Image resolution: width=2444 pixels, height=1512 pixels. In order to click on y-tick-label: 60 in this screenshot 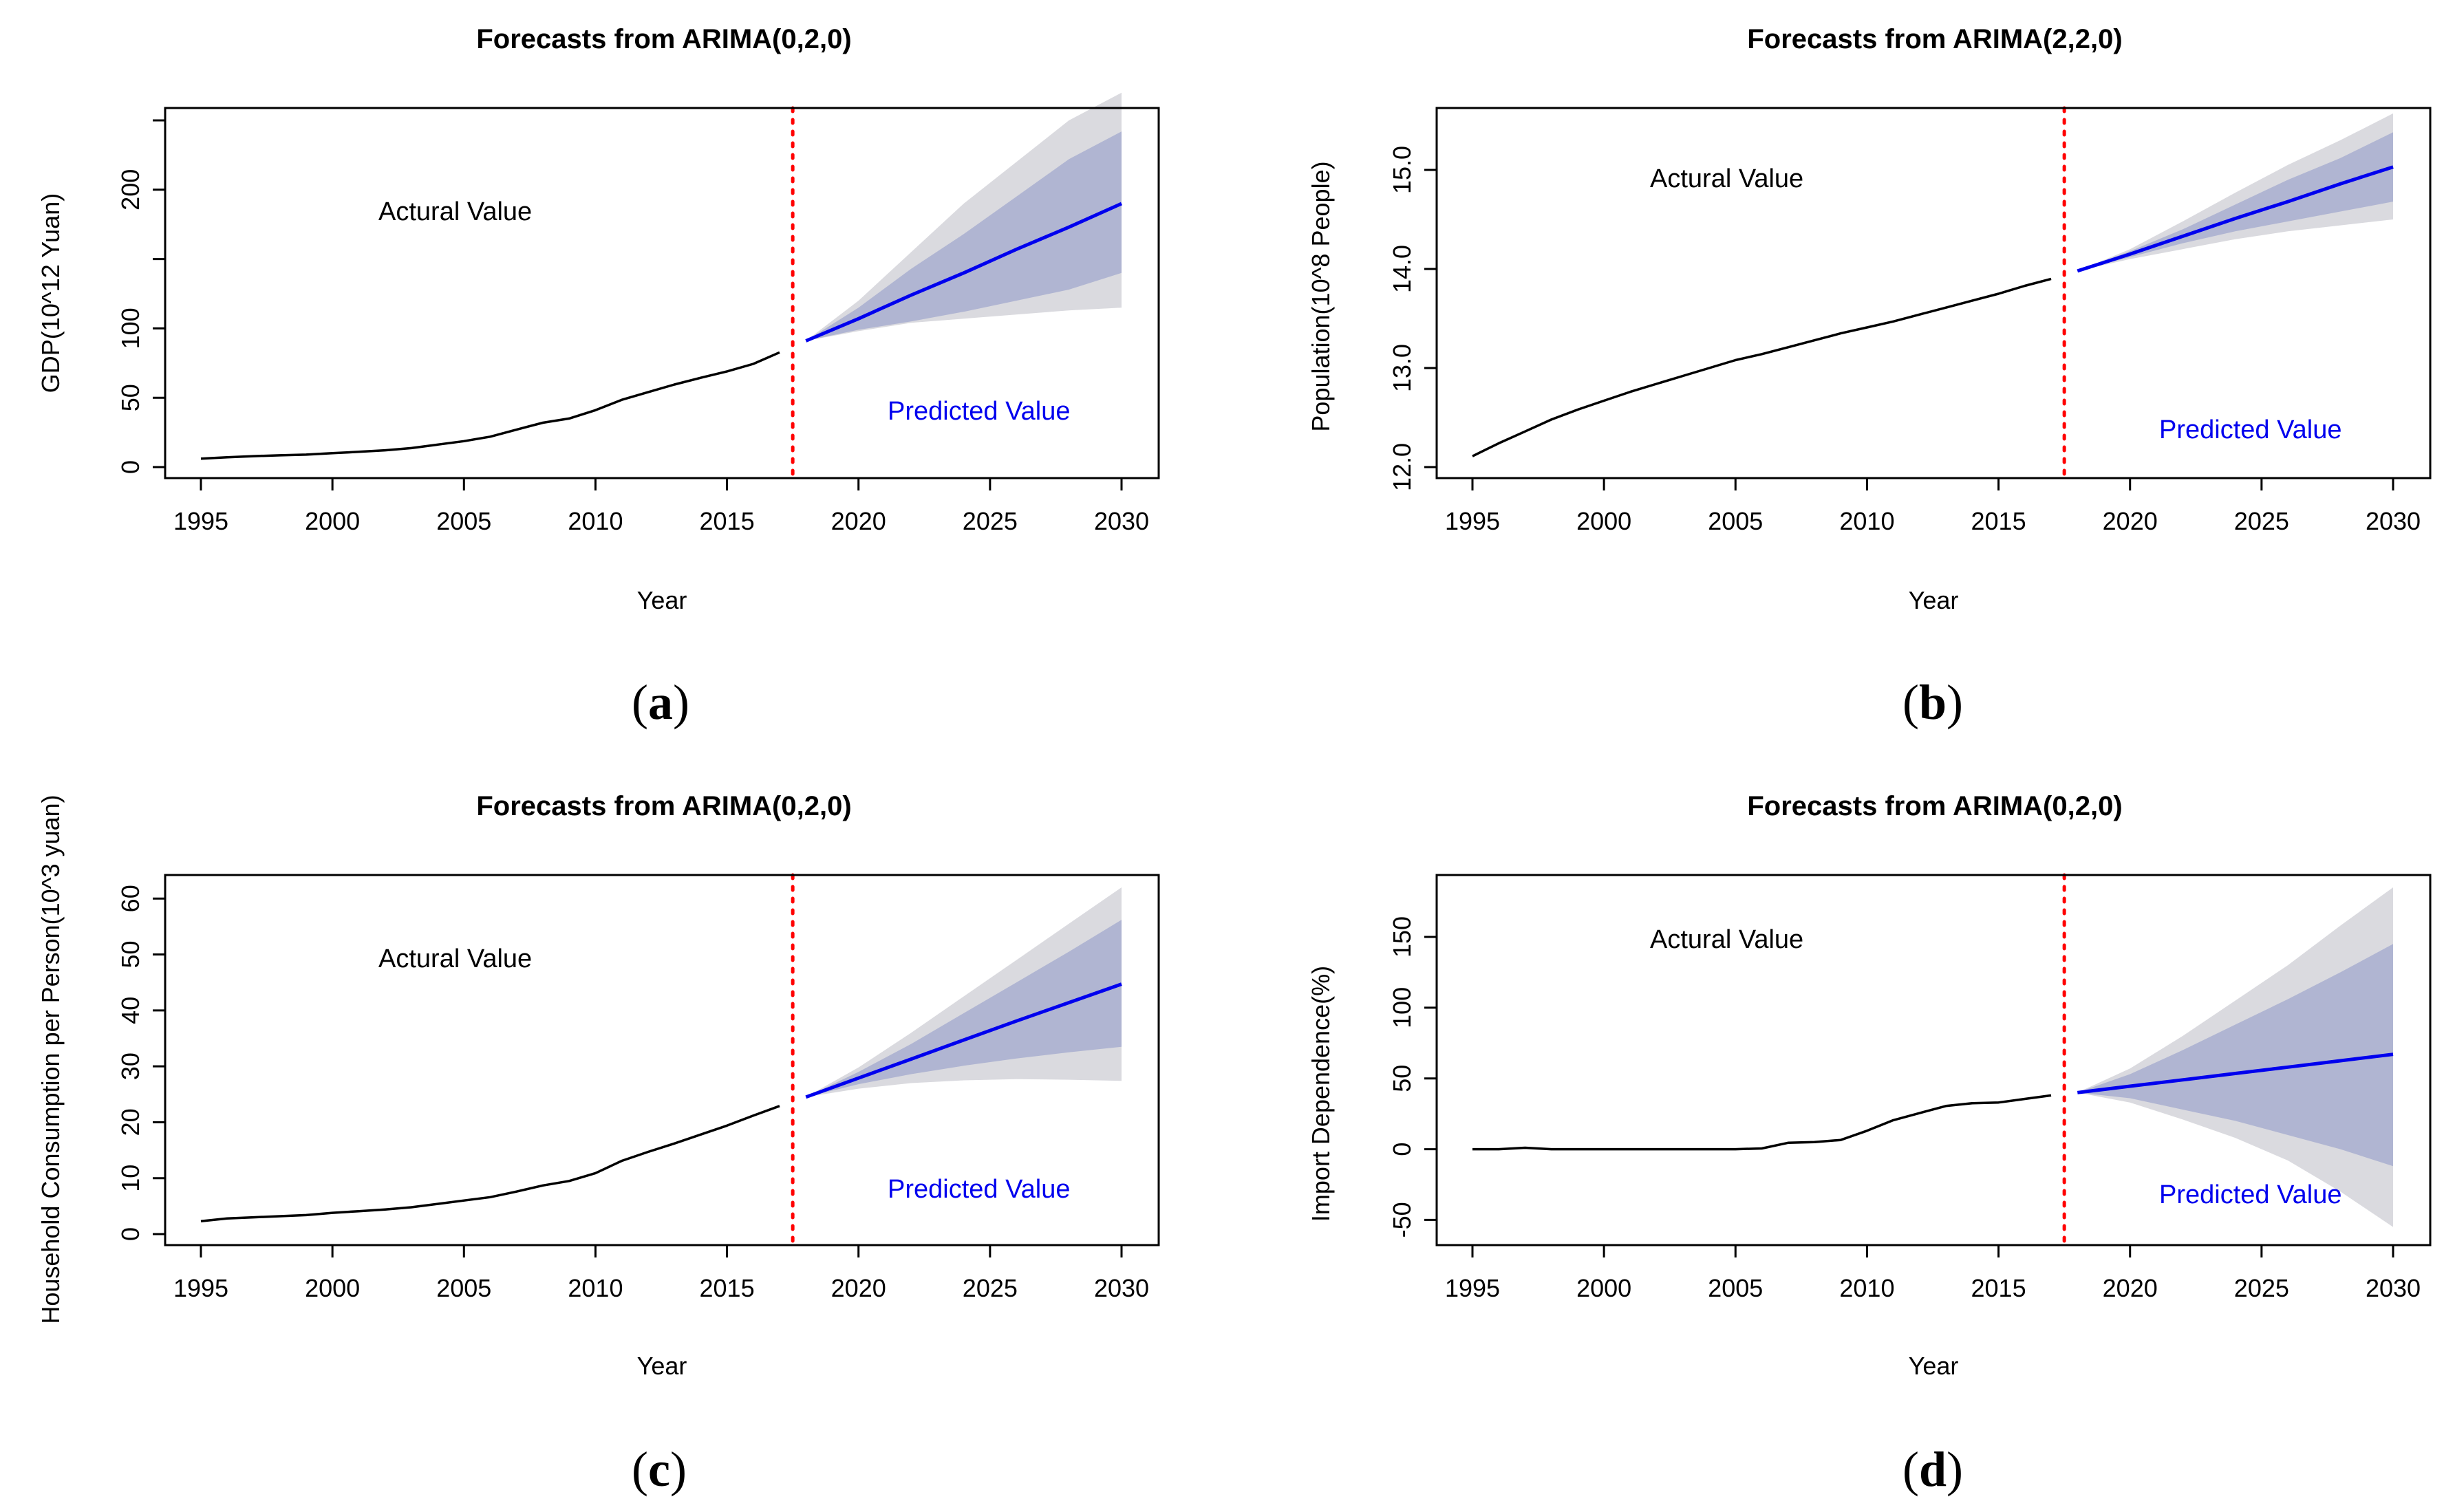, I will do `click(130, 898)`.